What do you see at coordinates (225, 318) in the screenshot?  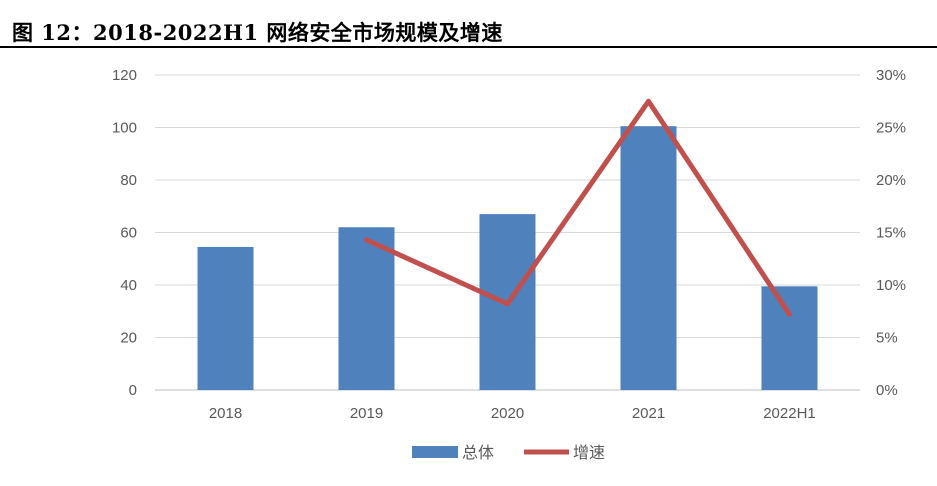 I see `bar-2018` at bounding box center [225, 318].